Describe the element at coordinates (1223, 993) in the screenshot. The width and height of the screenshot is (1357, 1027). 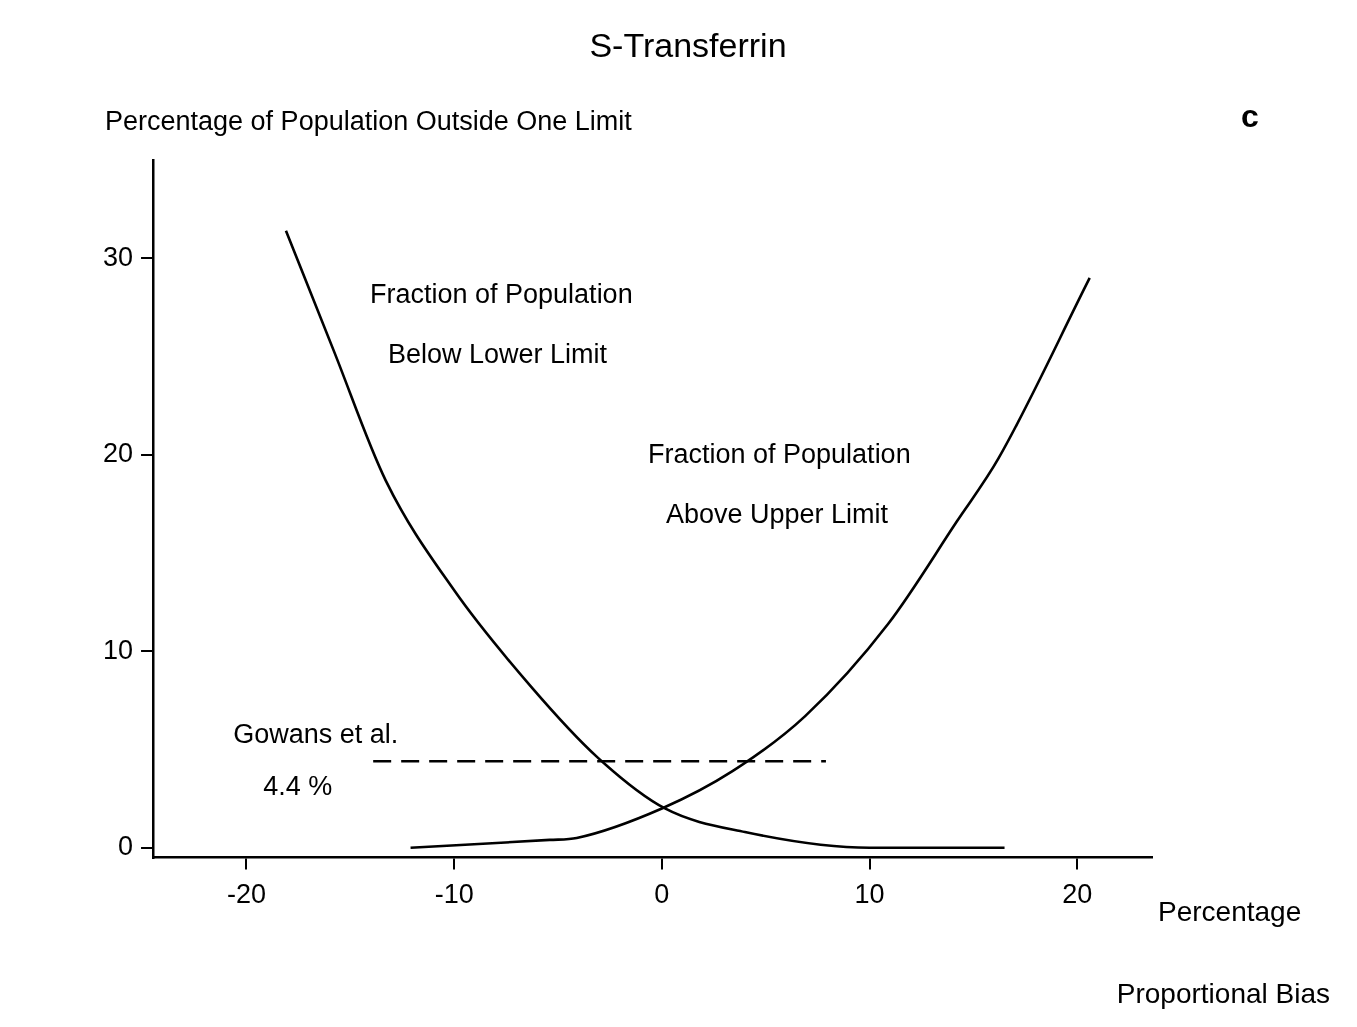
I see `text: Proportional Bias` at that location.